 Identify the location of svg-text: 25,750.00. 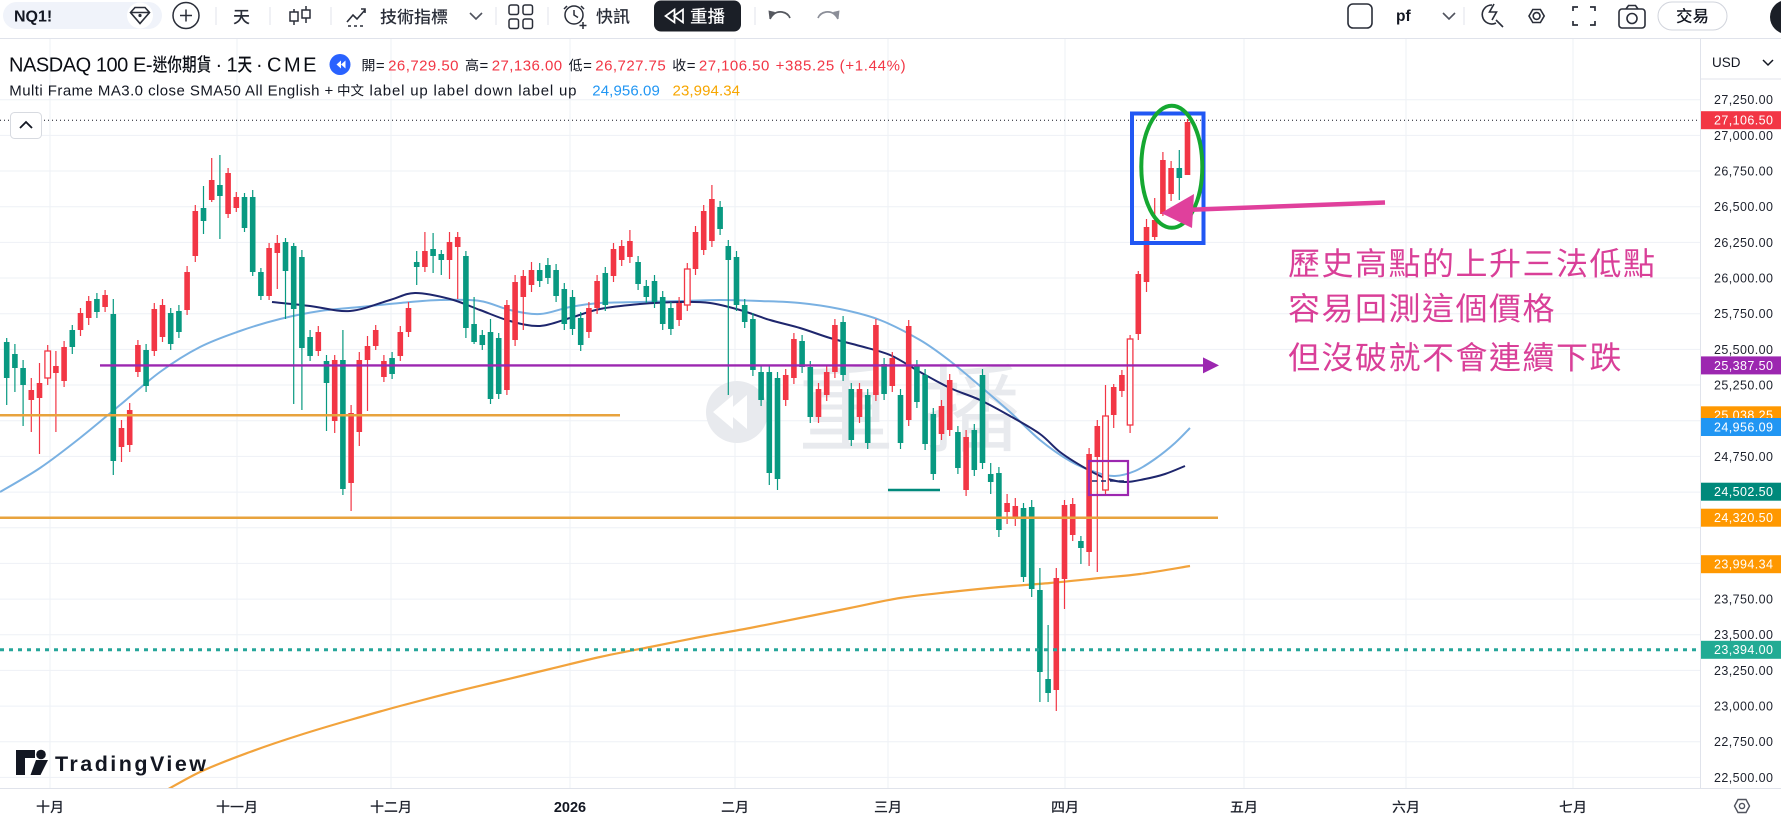
(1743, 314).